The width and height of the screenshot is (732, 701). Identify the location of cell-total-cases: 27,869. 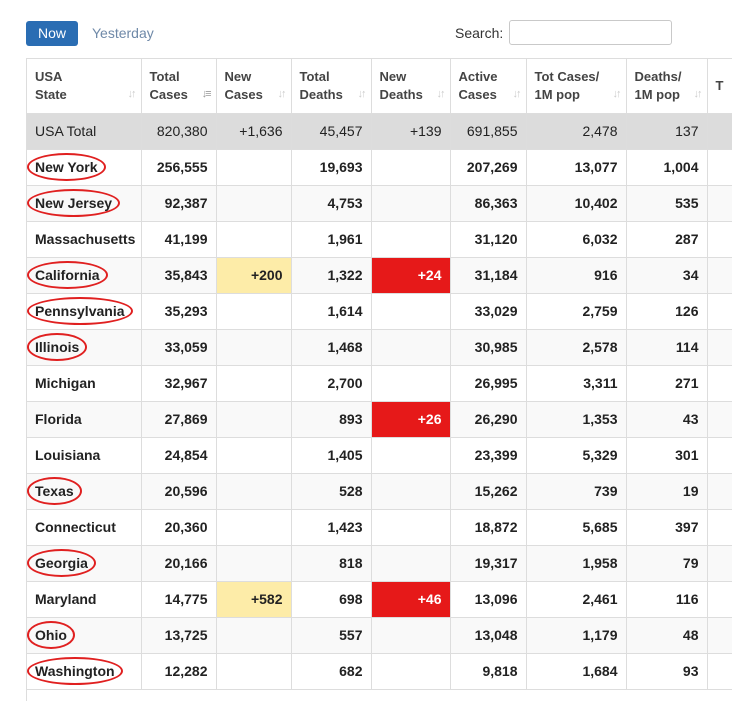
(179, 419).